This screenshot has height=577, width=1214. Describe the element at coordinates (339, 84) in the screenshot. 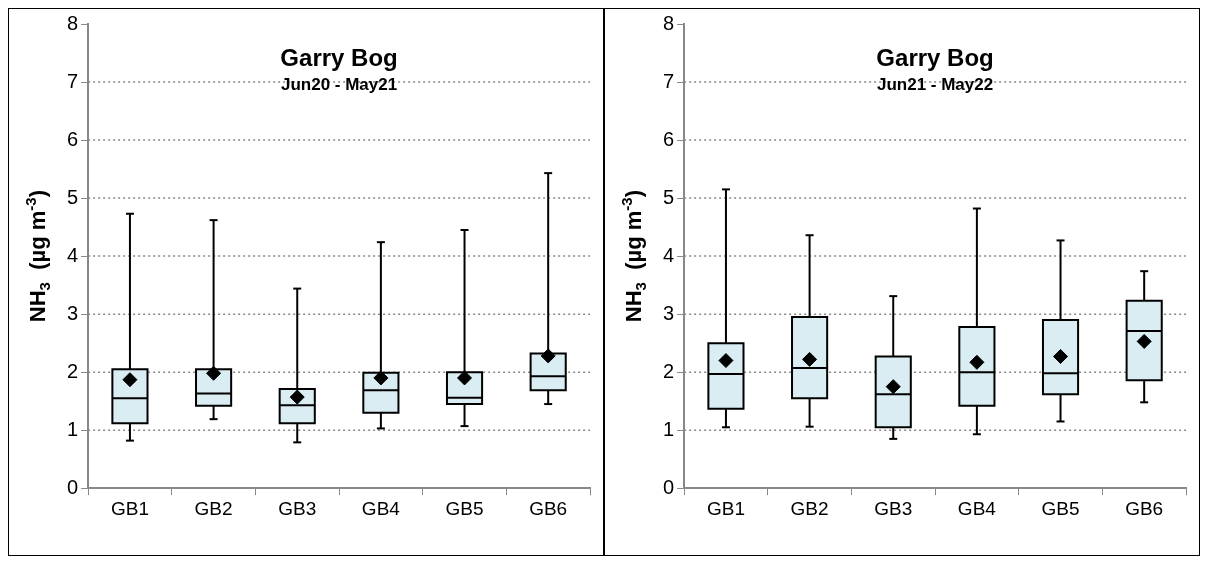

I see `text: Jun20 - May21` at that location.